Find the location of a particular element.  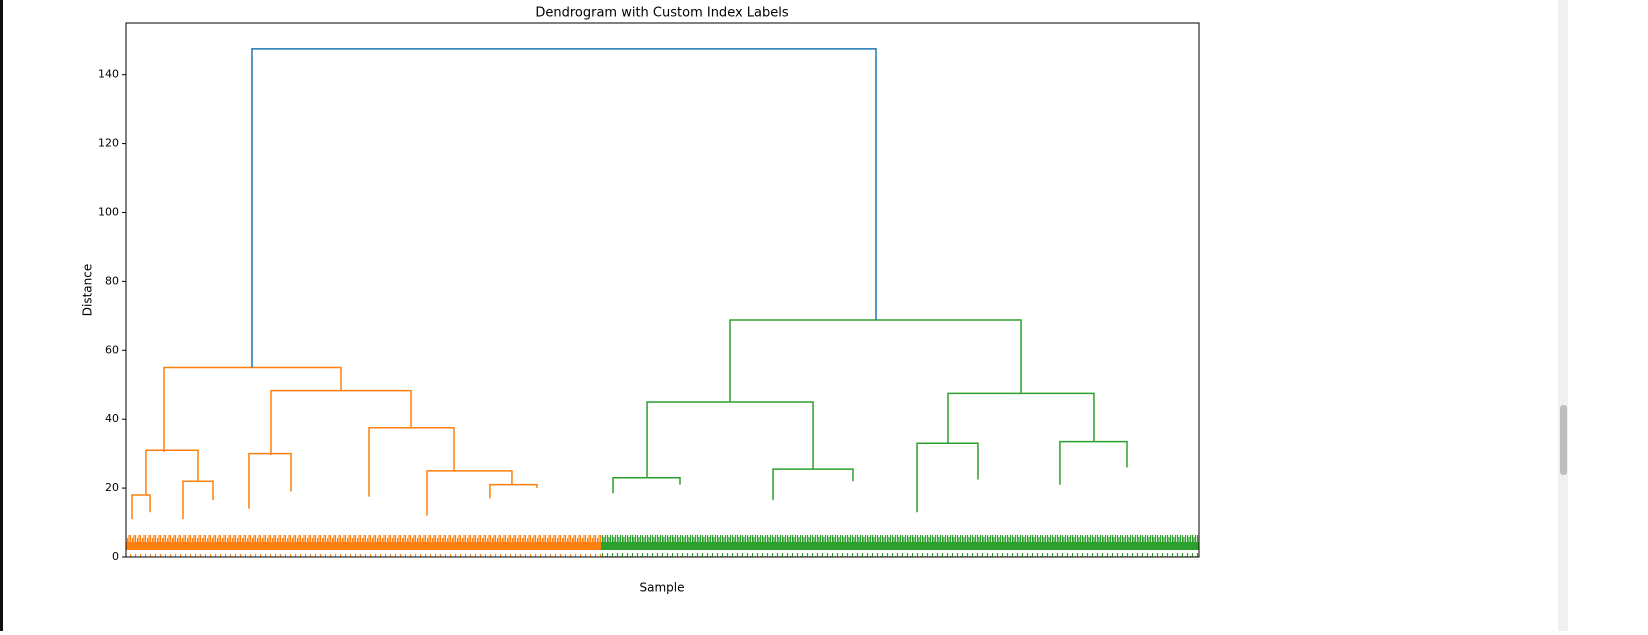

y-tick-label: 20 is located at coordinates (112, 487).